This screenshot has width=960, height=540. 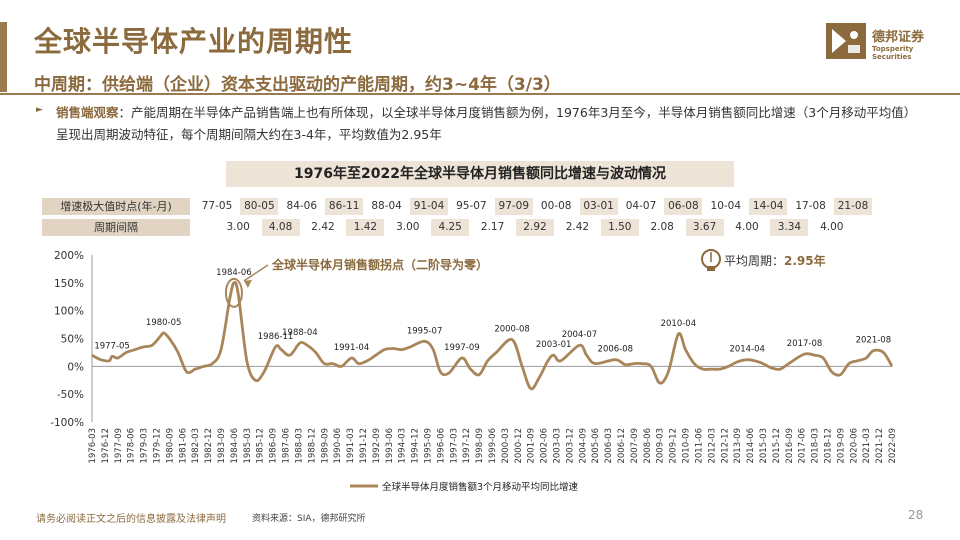 What do you see at coordinates (403, 446) in the screenshot?
I see `x-tick-label: 1994-03` at bounding box center [403, 446].